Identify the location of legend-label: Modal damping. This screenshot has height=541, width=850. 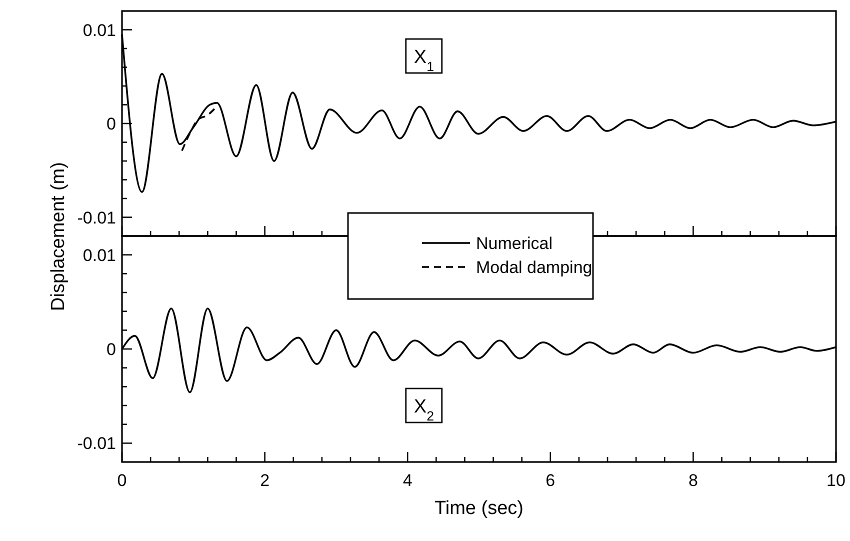
(534, 267).